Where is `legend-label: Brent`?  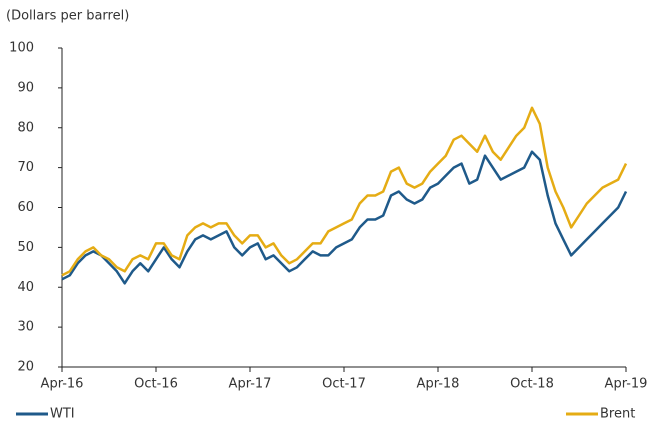 legend-label: Brent is located at coordinates (617, 414).